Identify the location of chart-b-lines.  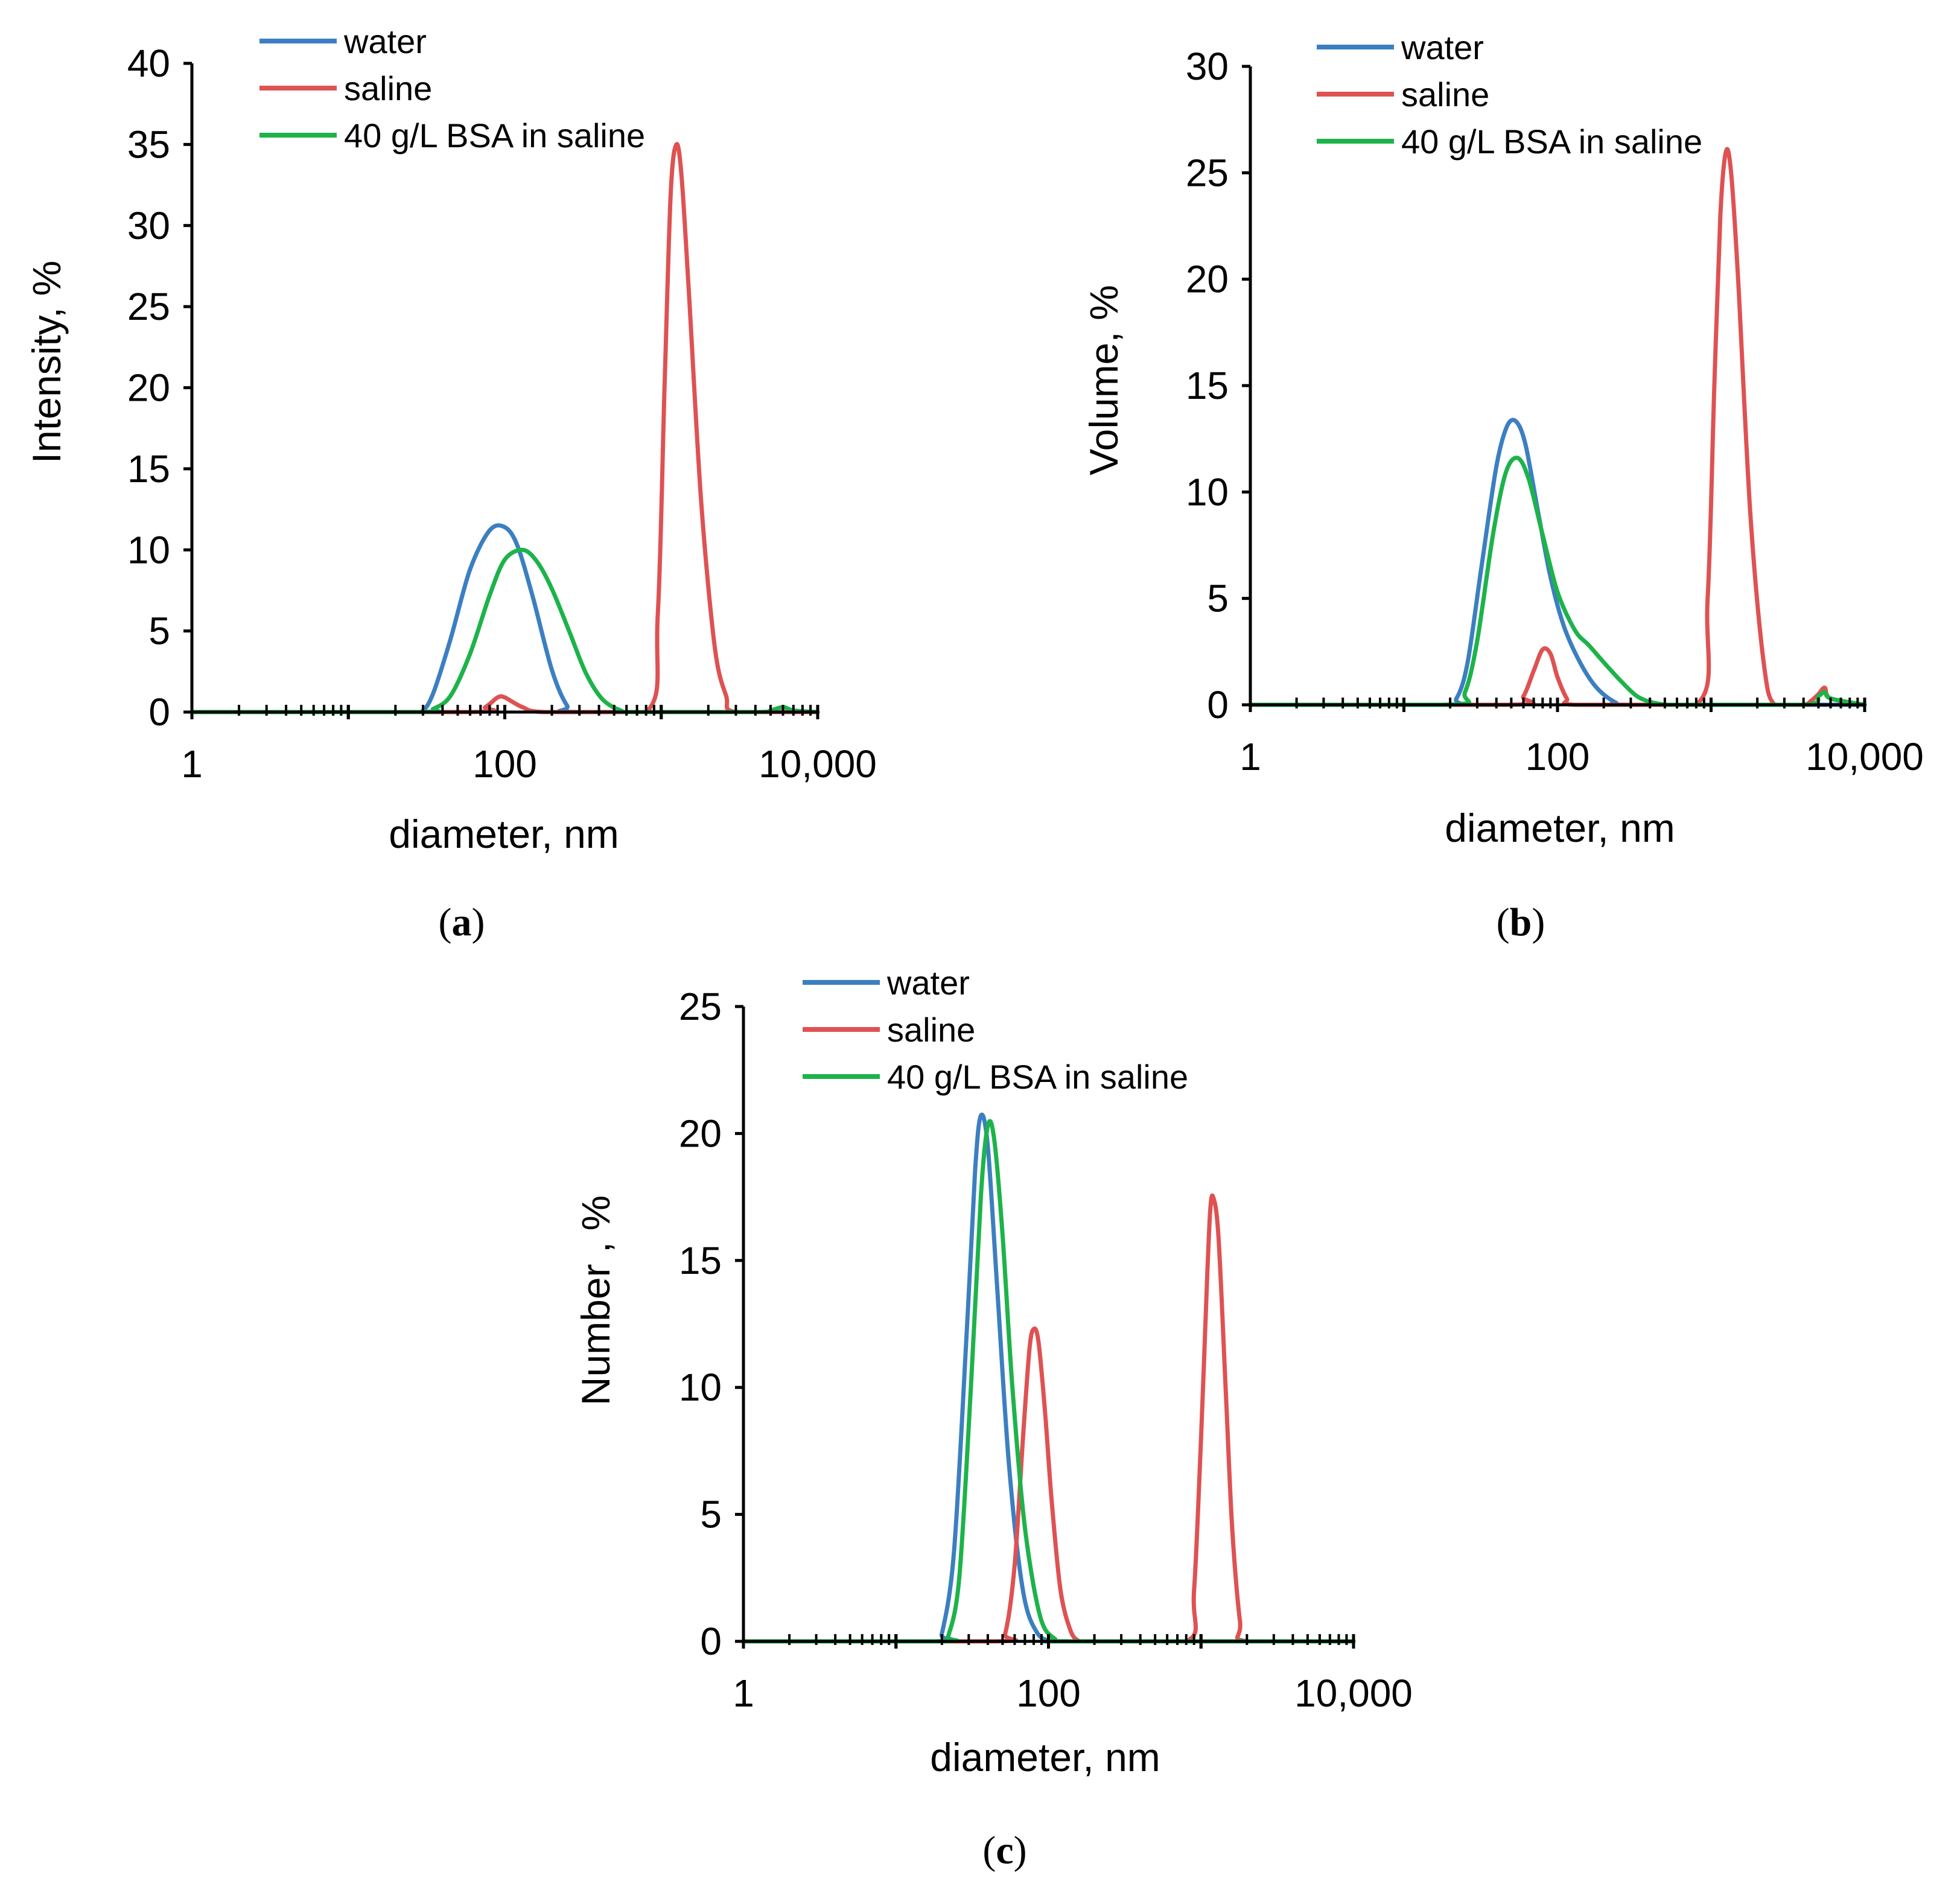
(1557, 427).